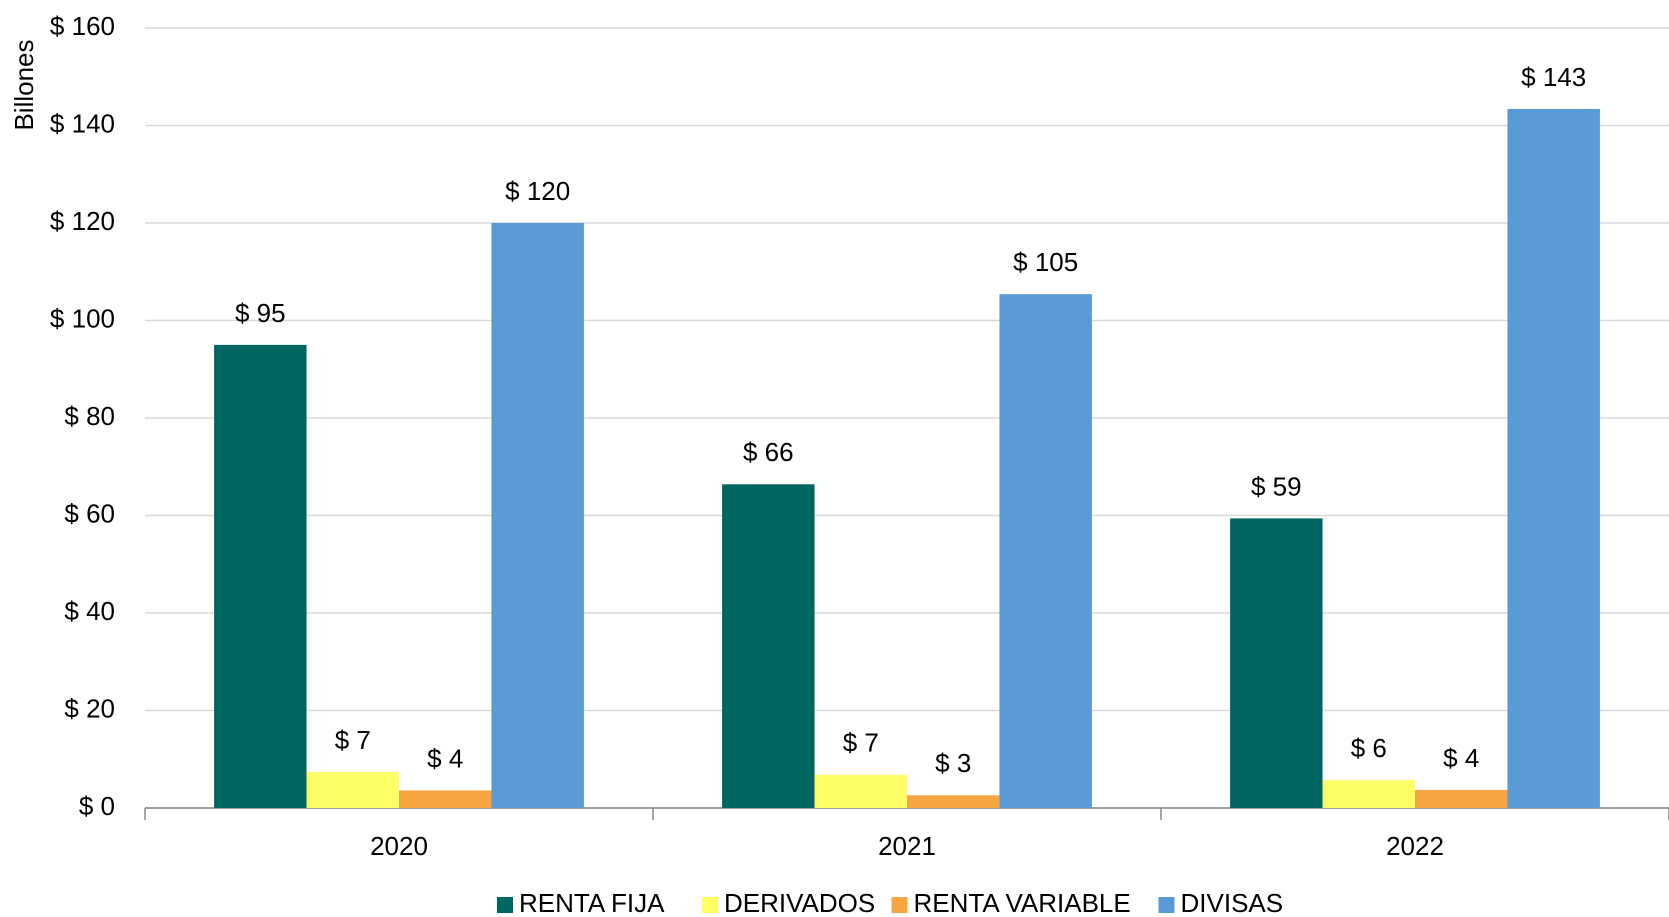 The width and height of the screenshot is (1669, 917). Describe the element at coordinates (537, 191) in the screenshot. I see `data-label: $ 120` at that location.